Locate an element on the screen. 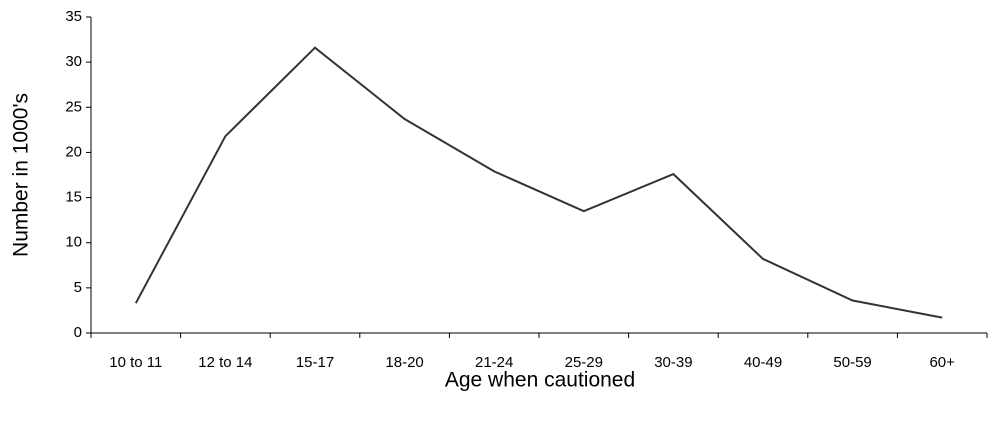 The height and width of the screenshot is (423, 989). y-tick-label: 10 is located at coordinates (73, 242).